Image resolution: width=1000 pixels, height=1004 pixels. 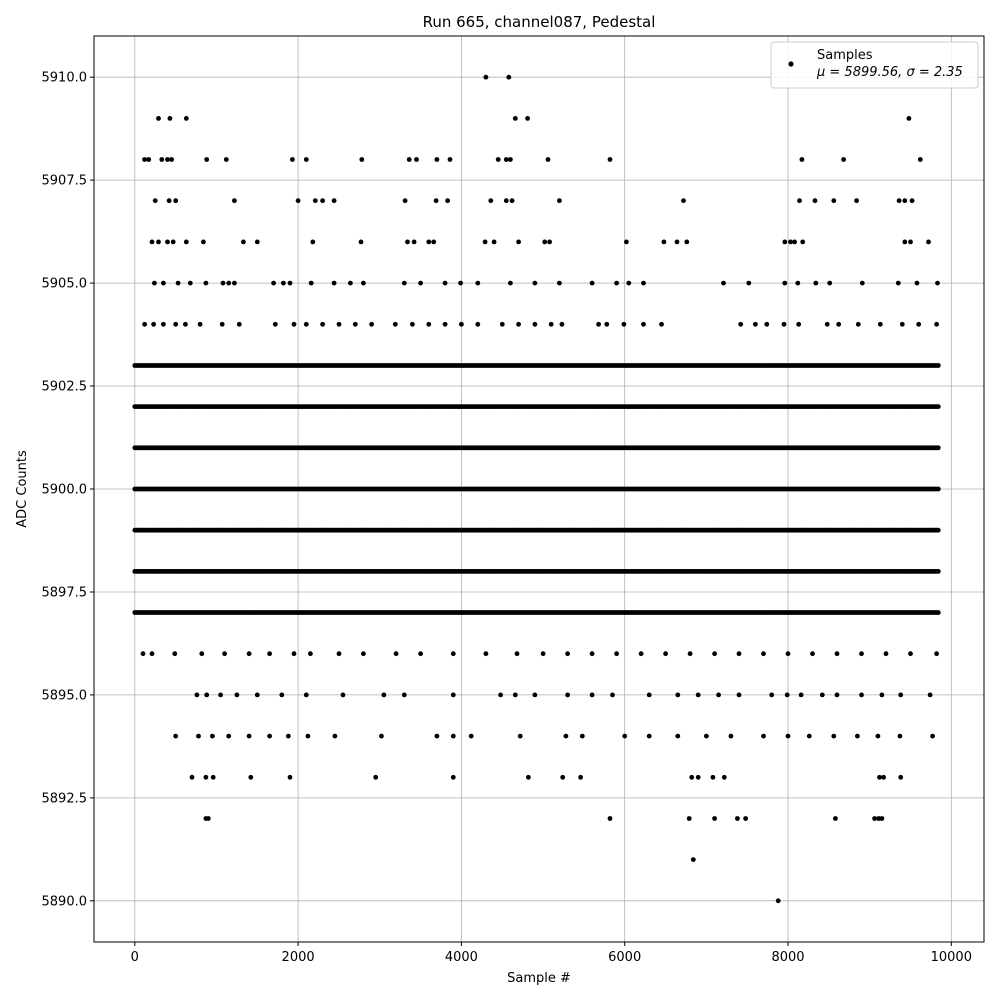 What do you see at coordinates (791, 64) in the screenshot?
I see `legend-marker` at bounding box center [791, 64].